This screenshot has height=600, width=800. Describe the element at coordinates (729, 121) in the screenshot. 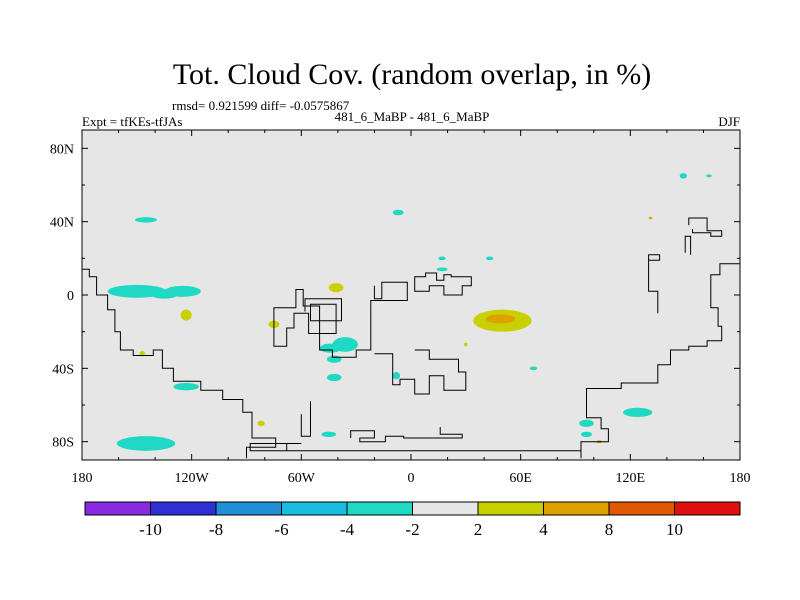

I see `season-label: DJF` at that location.